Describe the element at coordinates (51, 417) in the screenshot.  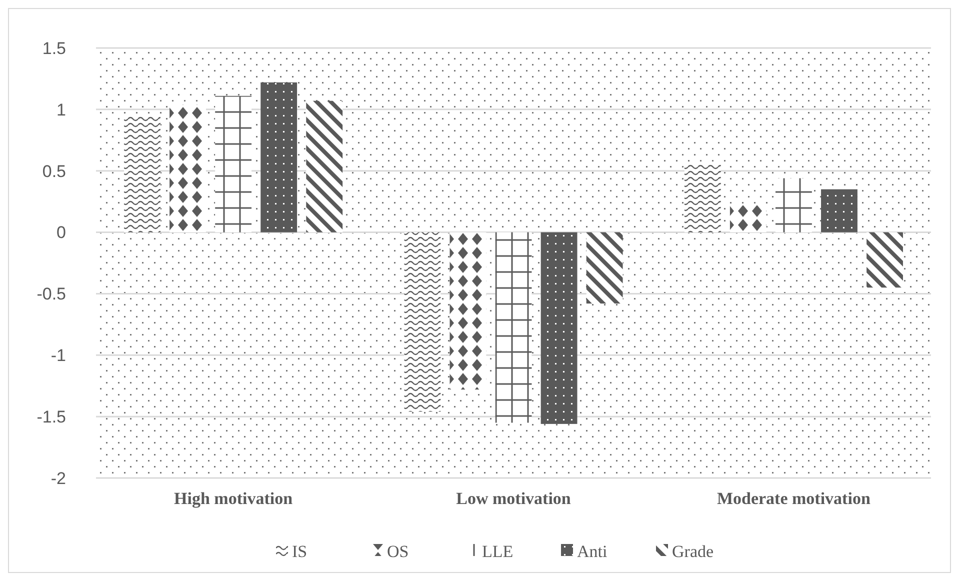
I see `y-tick-label: -1.5` at that location.